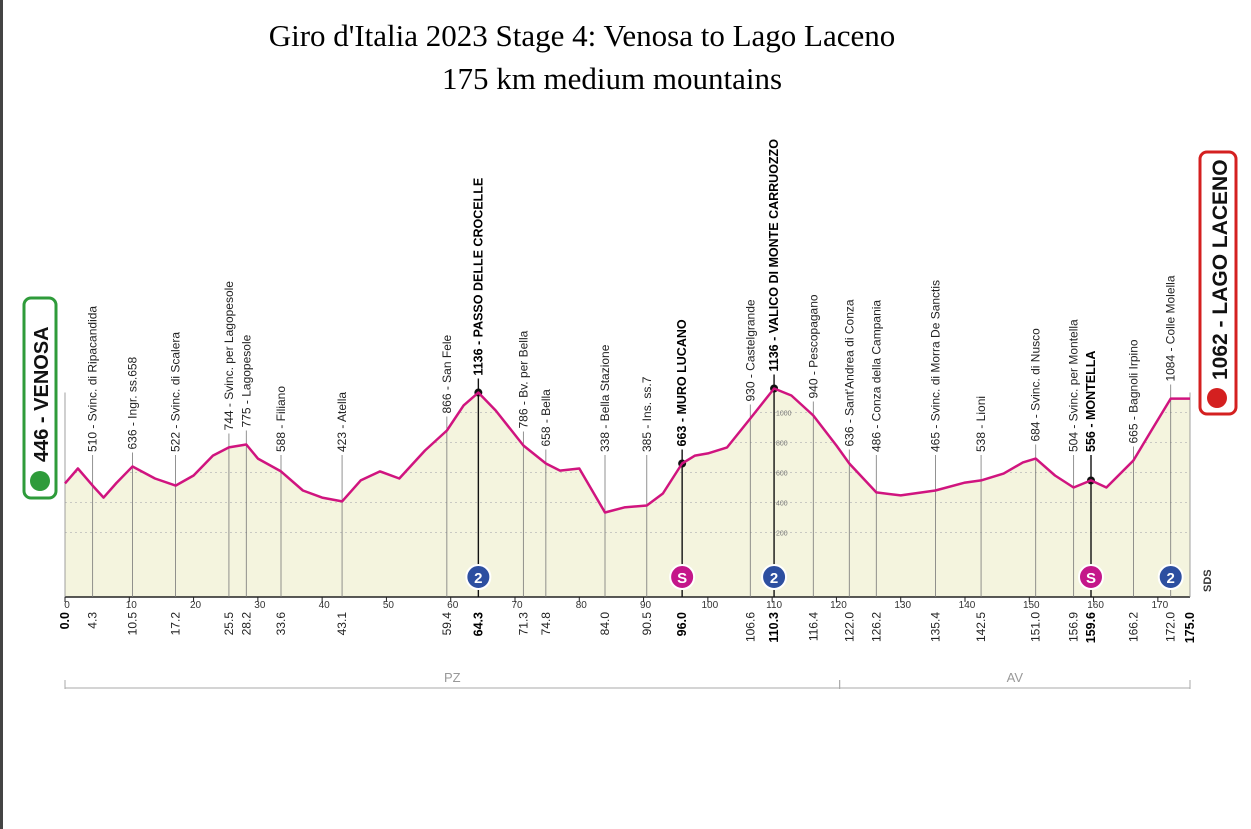 The height and width of the screenshot is (829, 1251). I want to click on waypoint-label: 744 - Svinc. per Lagopesole, so click(229, 356).